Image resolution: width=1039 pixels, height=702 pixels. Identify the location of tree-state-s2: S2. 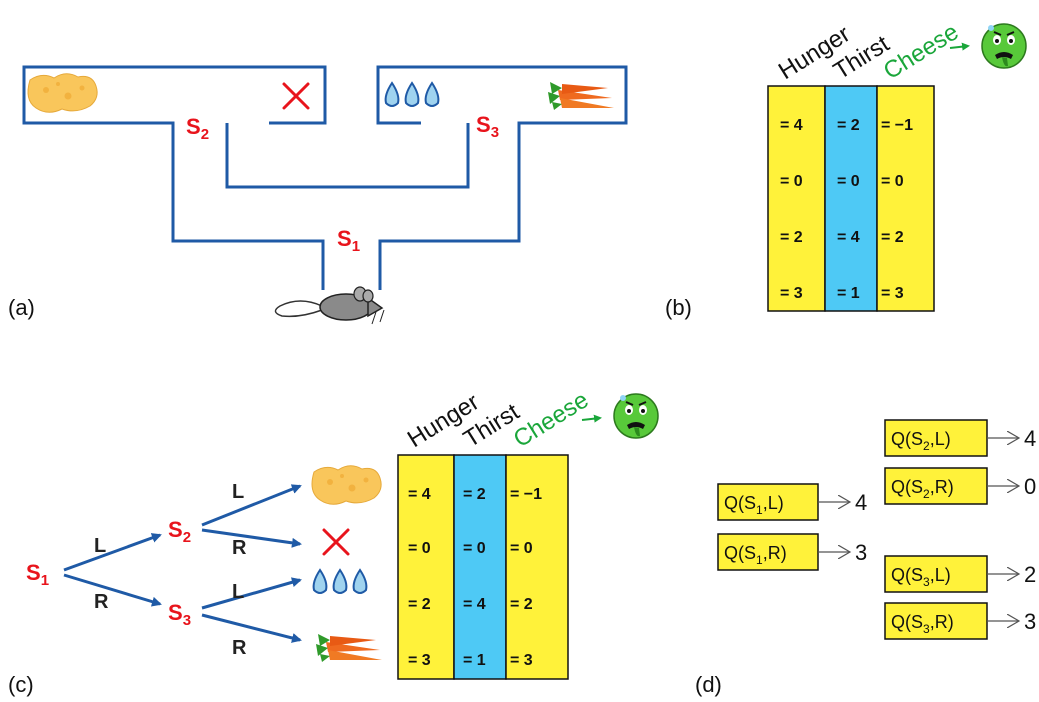
(179, 531).